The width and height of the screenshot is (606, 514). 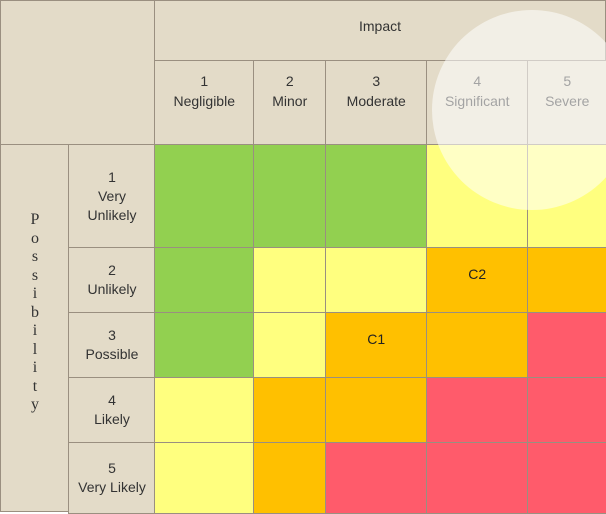 I want to click on impact-header: Impact, so click(x=380, y=31).